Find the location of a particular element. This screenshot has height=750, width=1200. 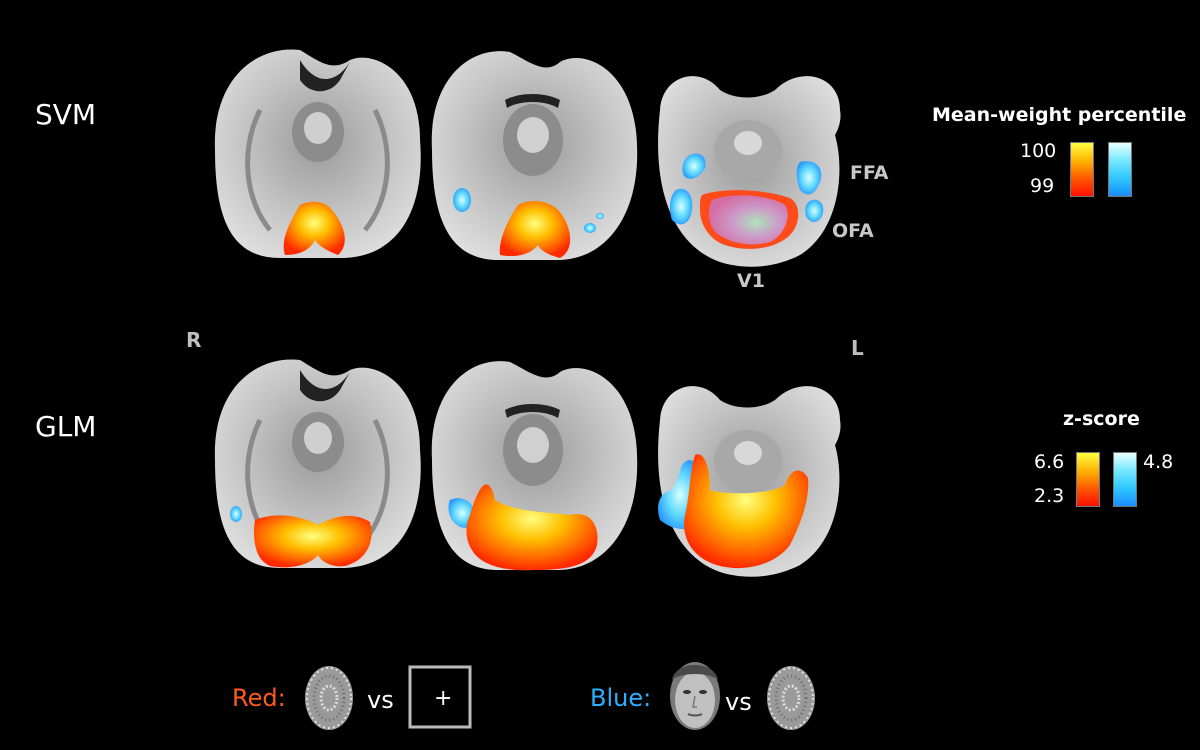

glm-slice-1-red-cluster is located at coordinates (312, 541).